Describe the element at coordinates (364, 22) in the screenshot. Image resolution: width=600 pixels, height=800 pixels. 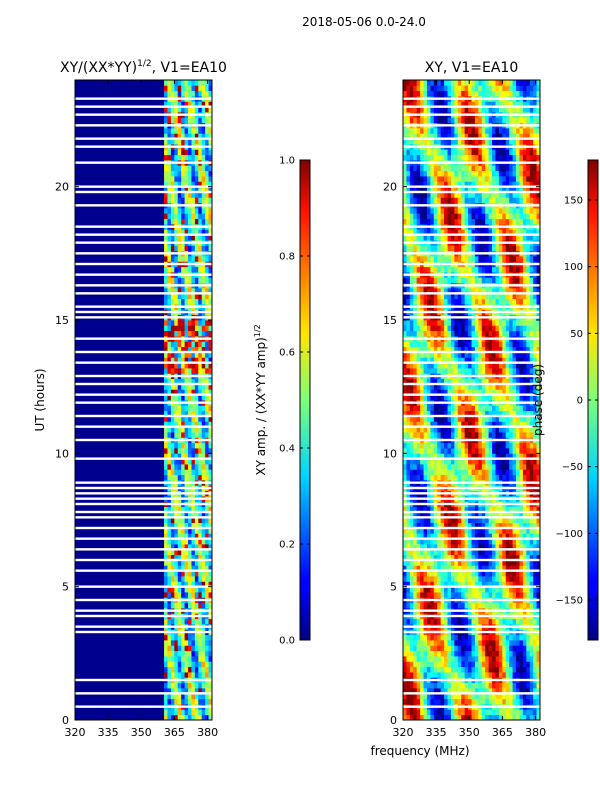
I see `figure-title: 2018-05-06 0.0-24.0` at that location.